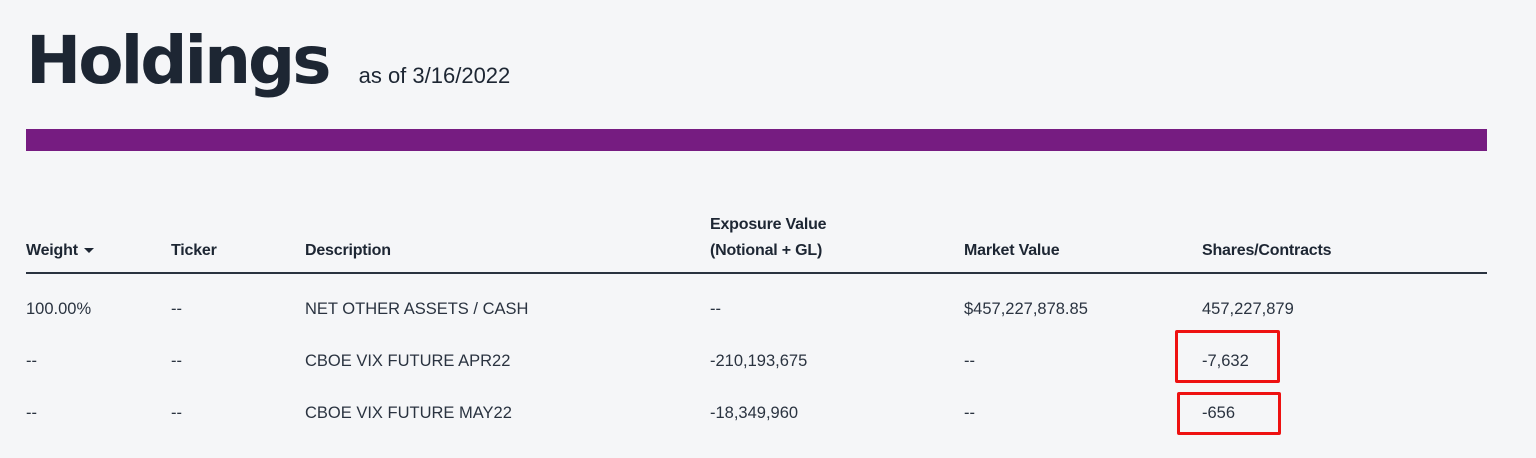 This screenshot has height=458, width=1536. I want to click on column-label: Weight, so click(52, 250).